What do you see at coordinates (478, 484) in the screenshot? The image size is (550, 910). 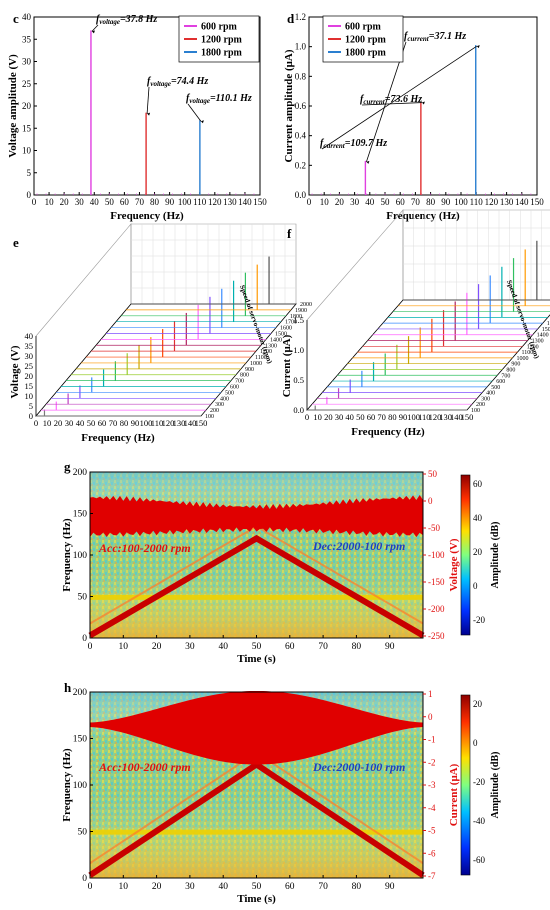 I see `colorbar-tick-label: 60` at bounding box center [478, 484].